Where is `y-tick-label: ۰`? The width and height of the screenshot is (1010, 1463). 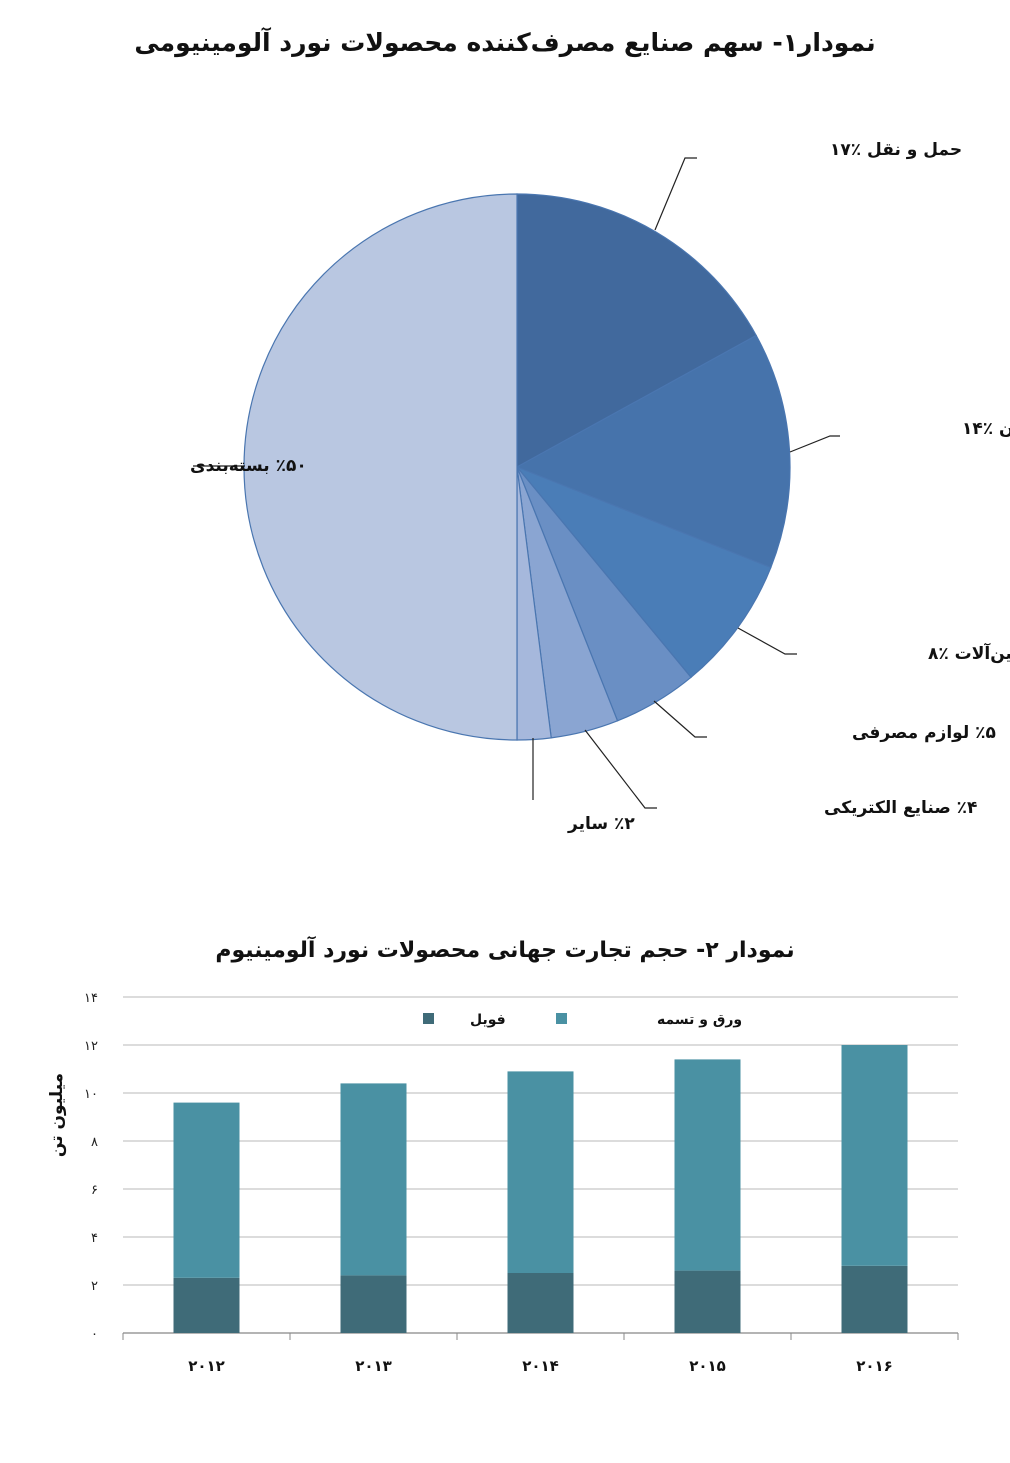
y-tick-label: ۰ is located at coordinates (94, 1334).